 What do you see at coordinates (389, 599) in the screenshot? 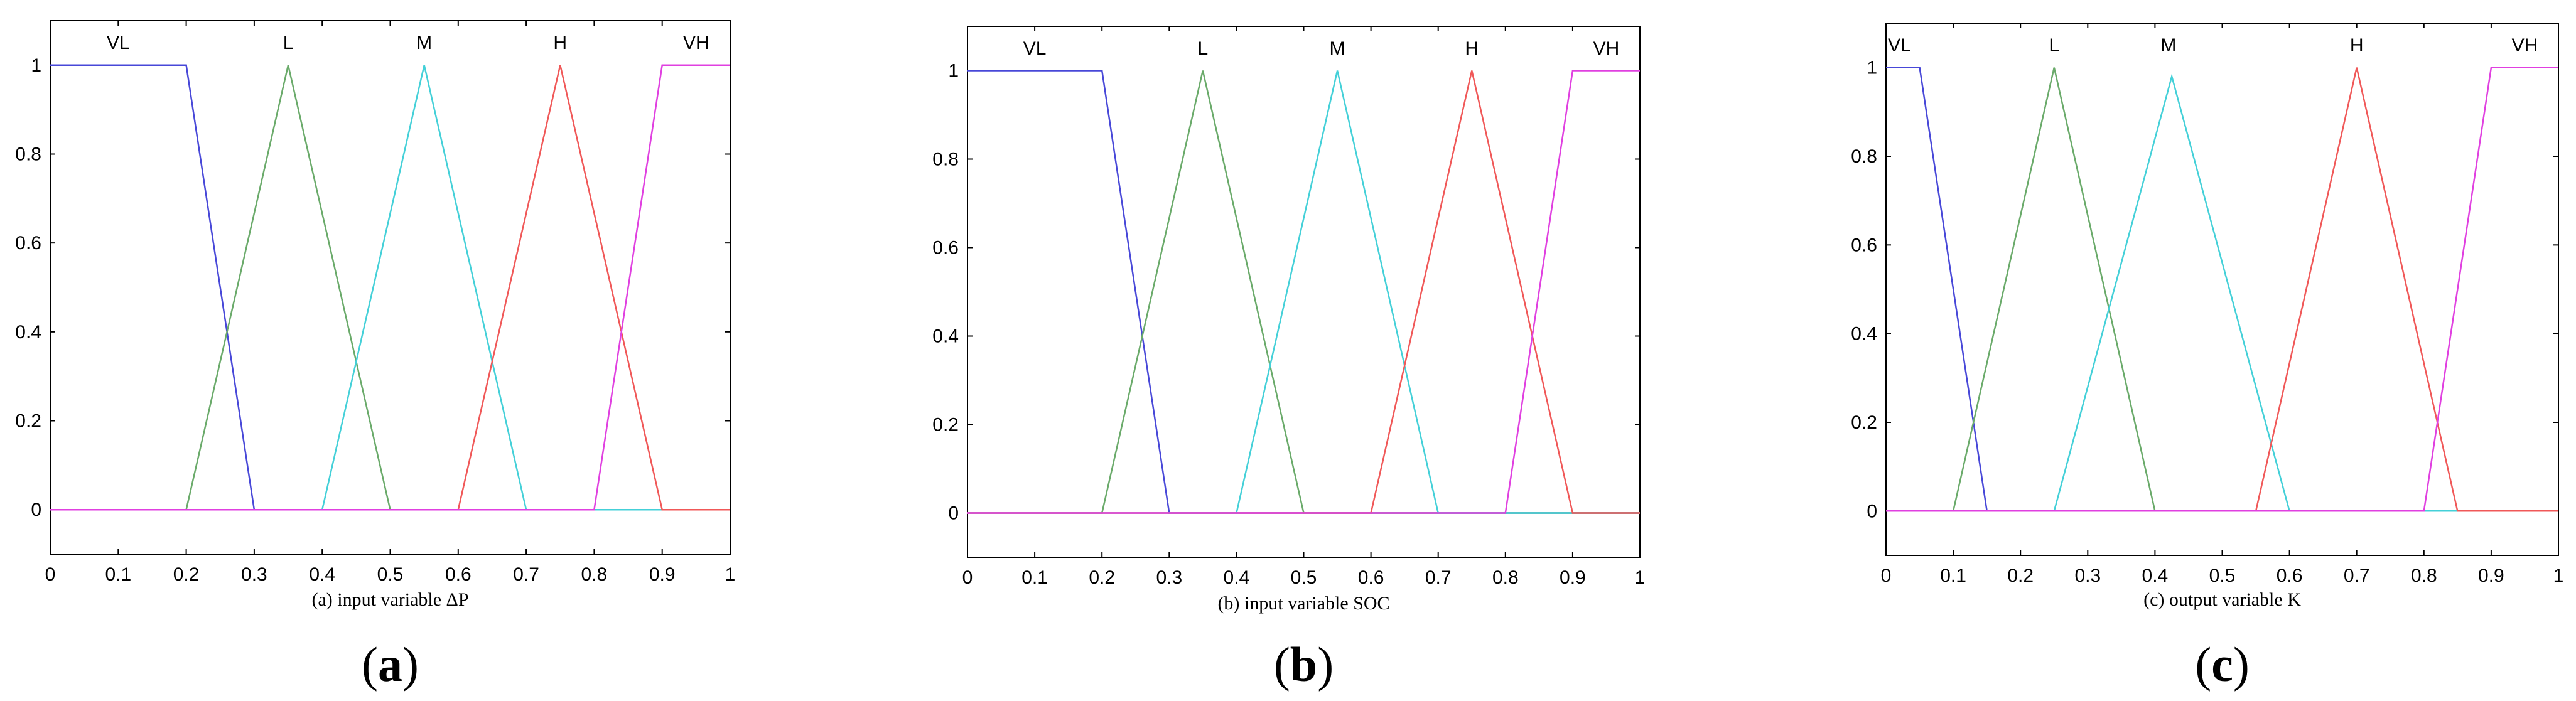
I see `x-axis-label: (a) input variable ΔP` at bounding box center [389, 599].